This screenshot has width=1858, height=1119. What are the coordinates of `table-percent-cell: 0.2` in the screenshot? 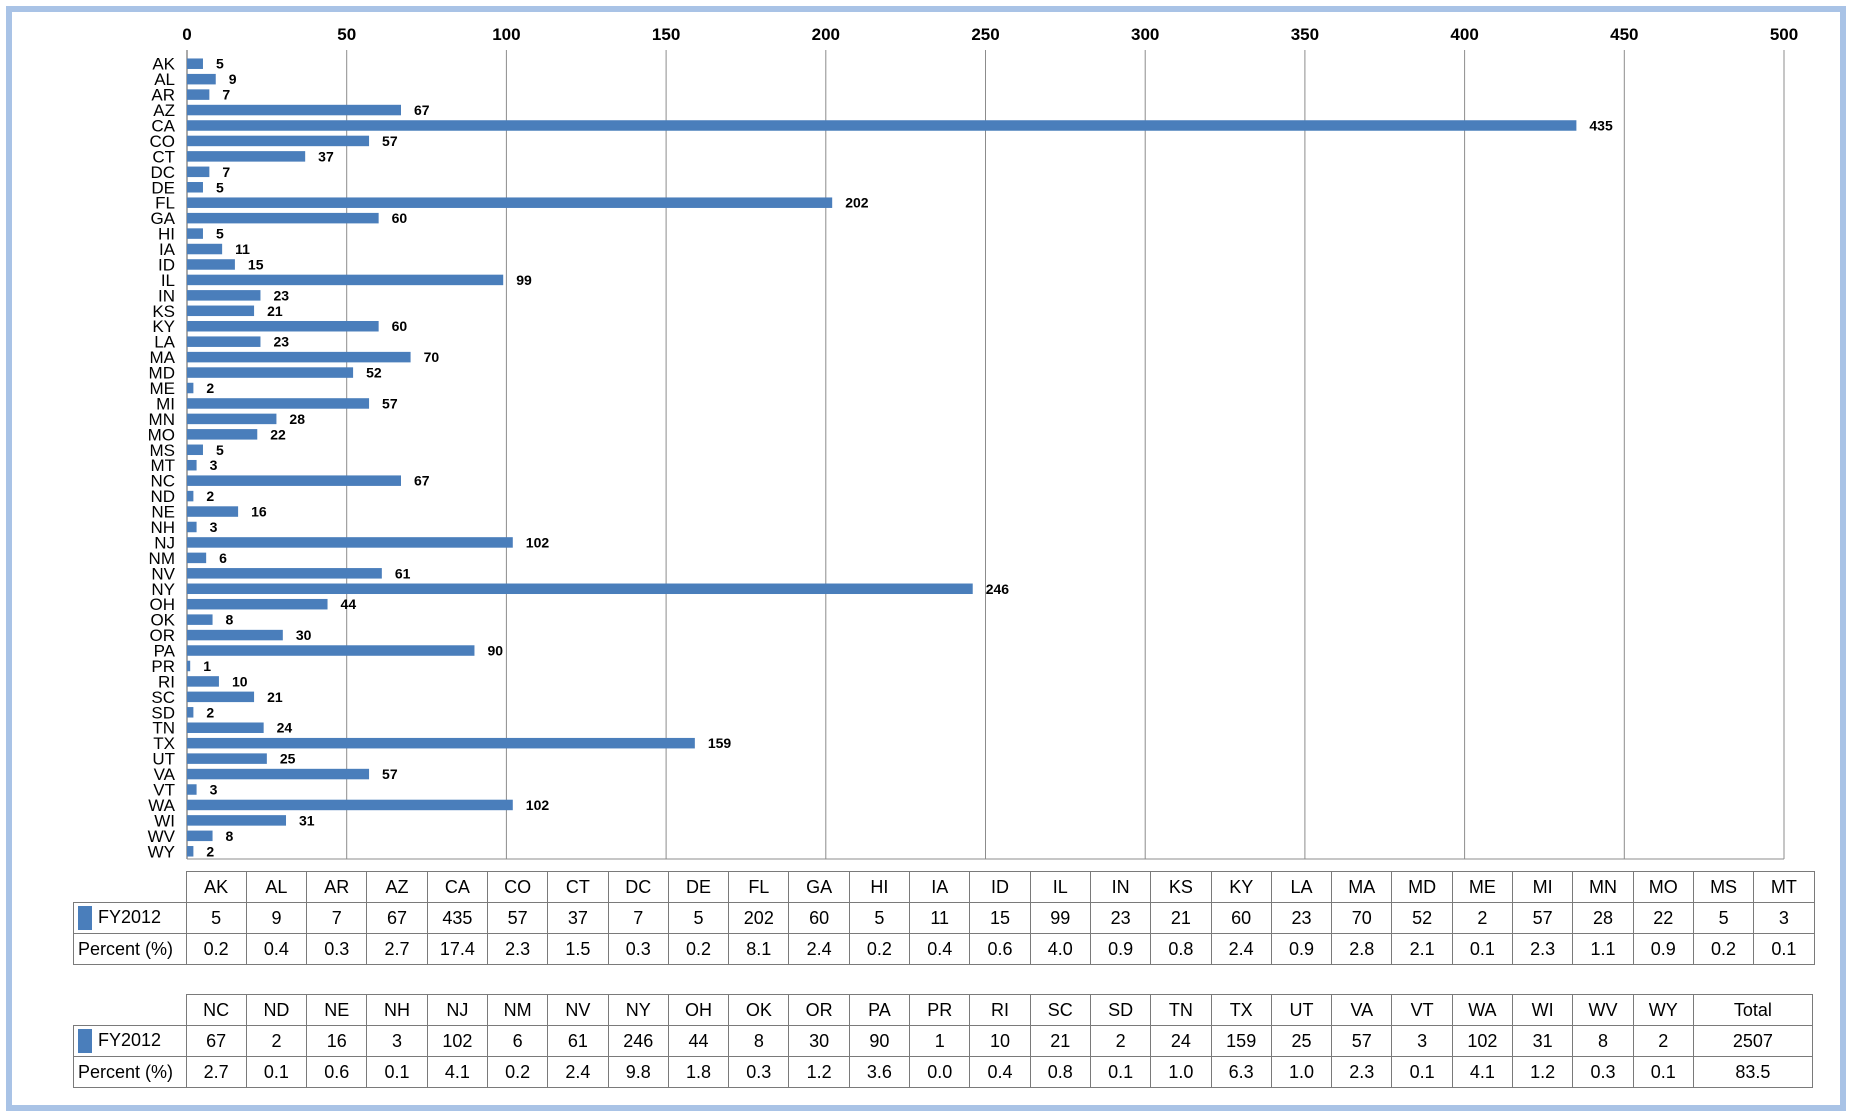 It's located at (216, 949).